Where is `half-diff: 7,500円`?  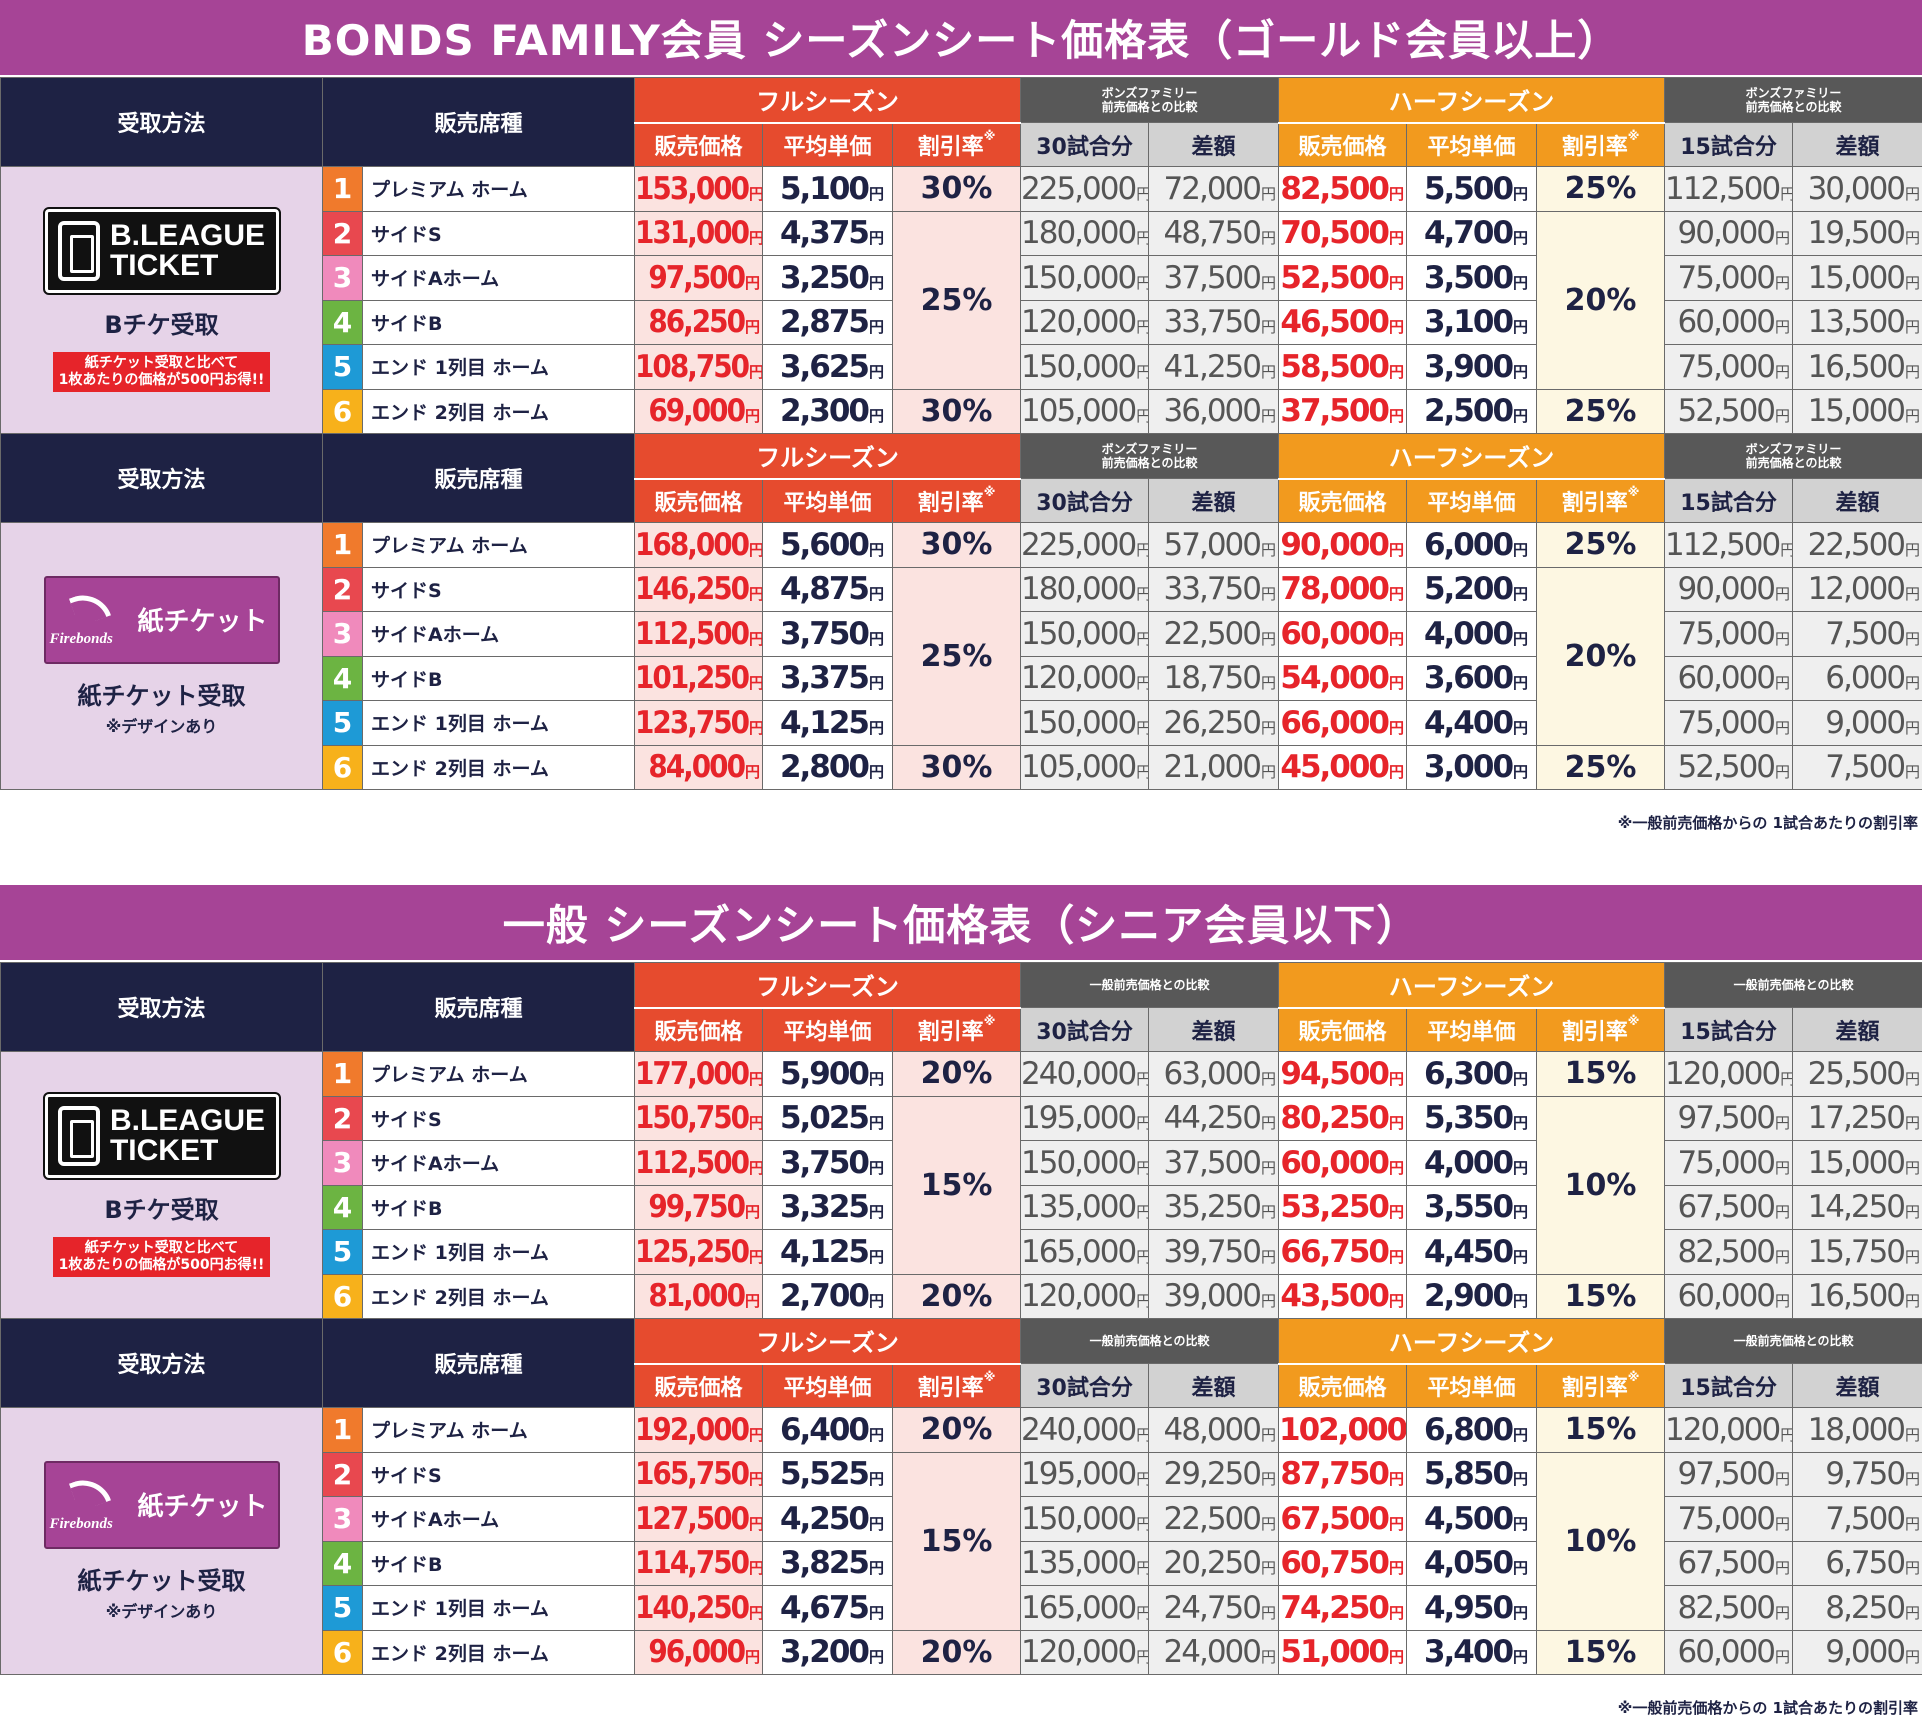
half-diff: 7,500円 is located at coordinates (1857, 767).